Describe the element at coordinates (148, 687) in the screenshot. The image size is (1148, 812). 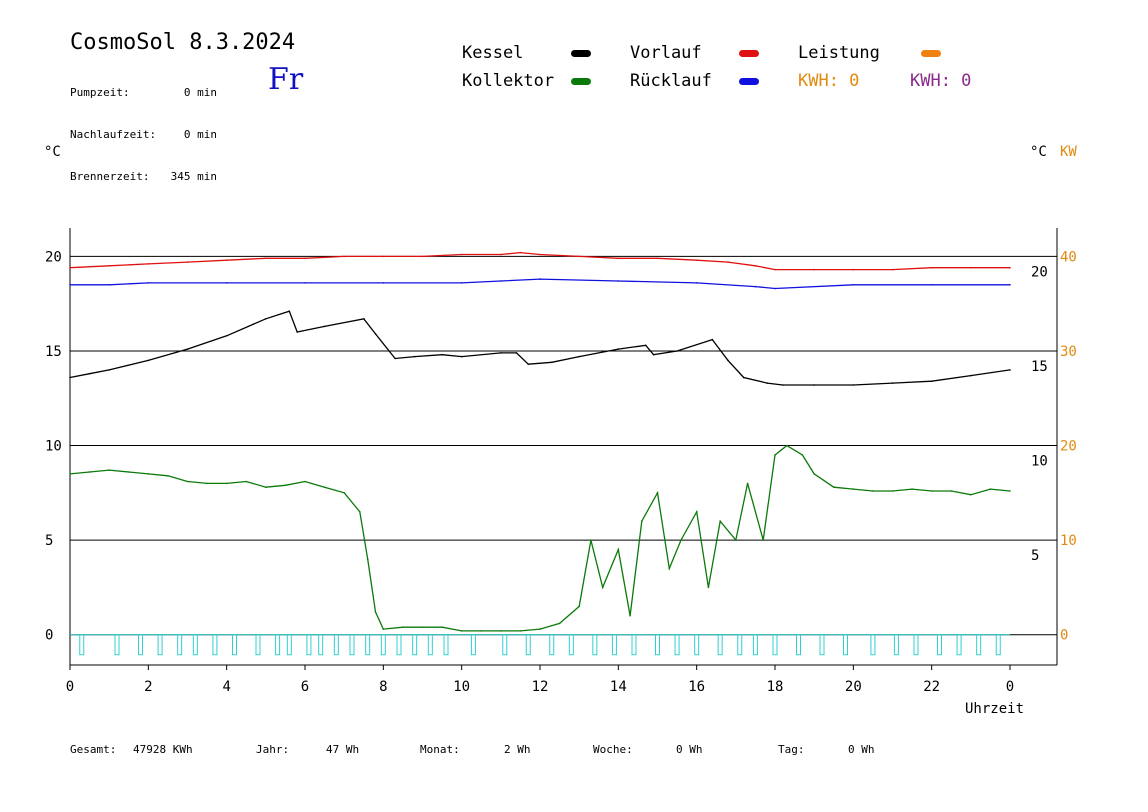
I see `x-tick-label-1: 2` at that location.